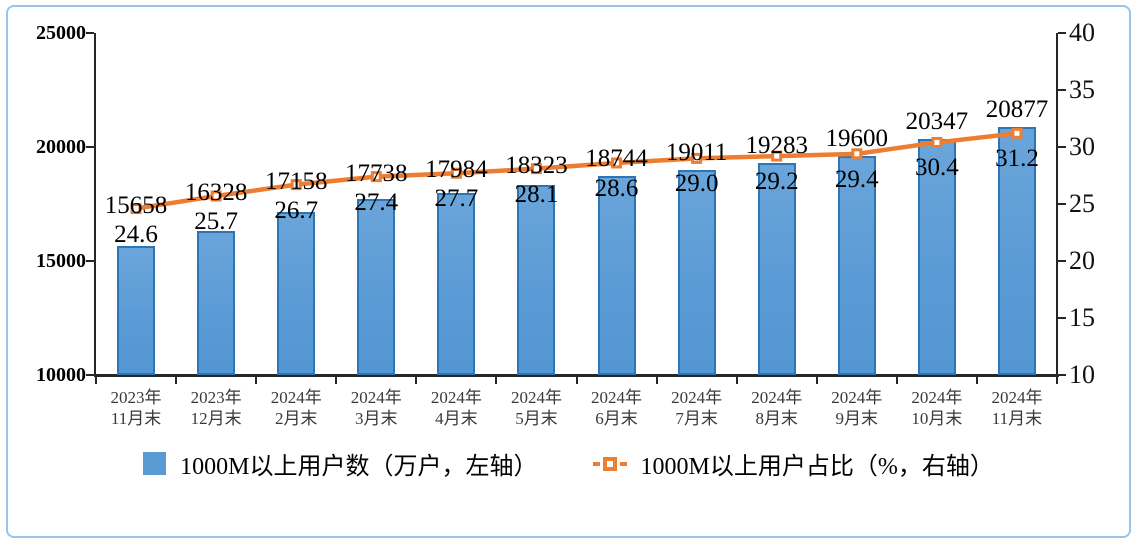  I want to click on line-point-label: 24.6, so click(136, 234).